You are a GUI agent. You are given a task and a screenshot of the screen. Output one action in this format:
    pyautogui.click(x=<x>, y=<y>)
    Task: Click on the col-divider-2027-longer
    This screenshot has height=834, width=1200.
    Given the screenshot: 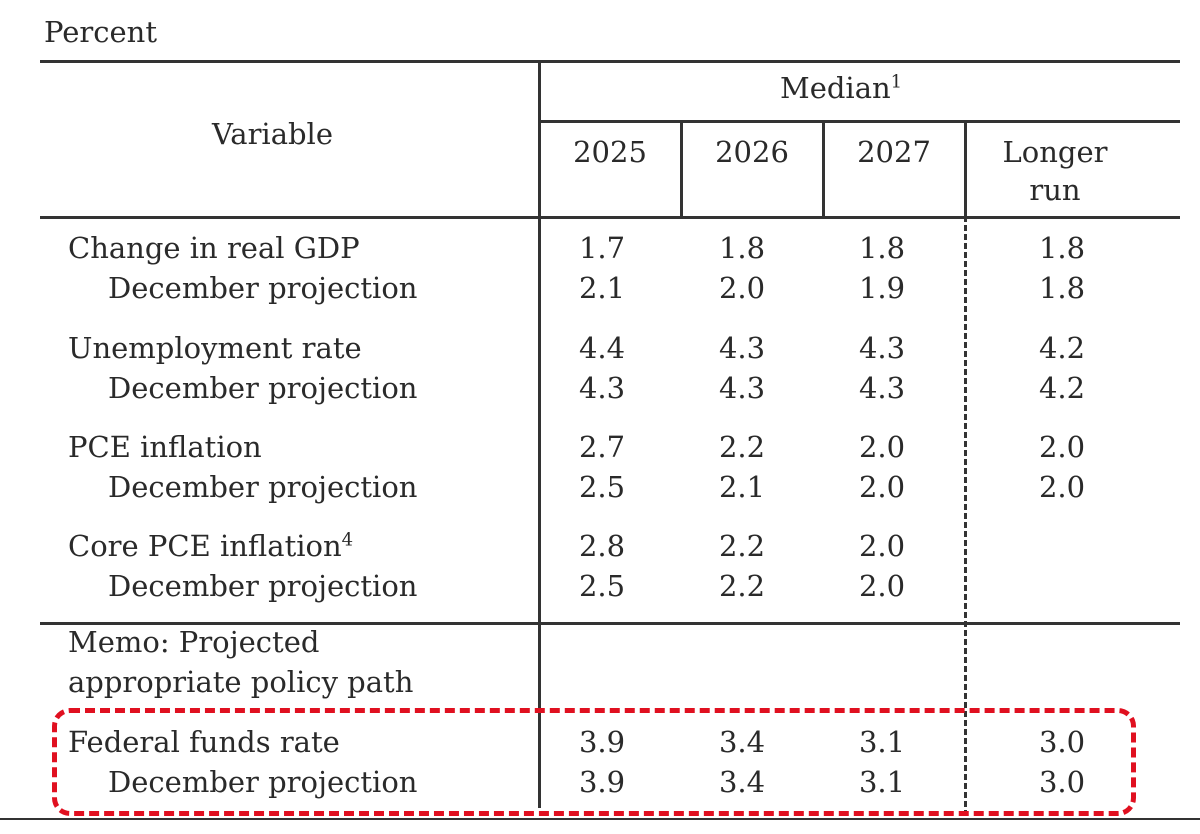 What is the action you would take?
    pyautogui.click(x=965, y=168)
    